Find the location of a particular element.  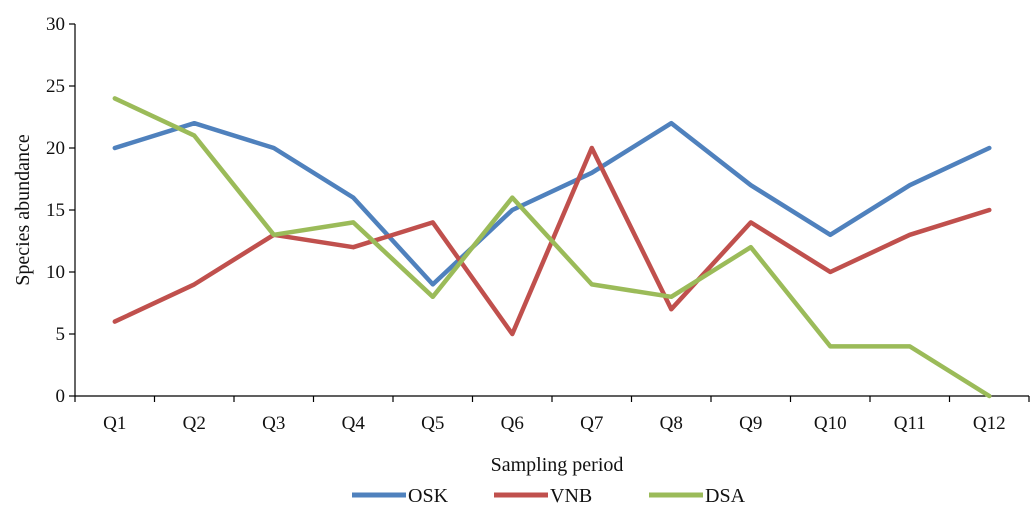

x-tick-label: Q10 is located at coordinates (830, 423).